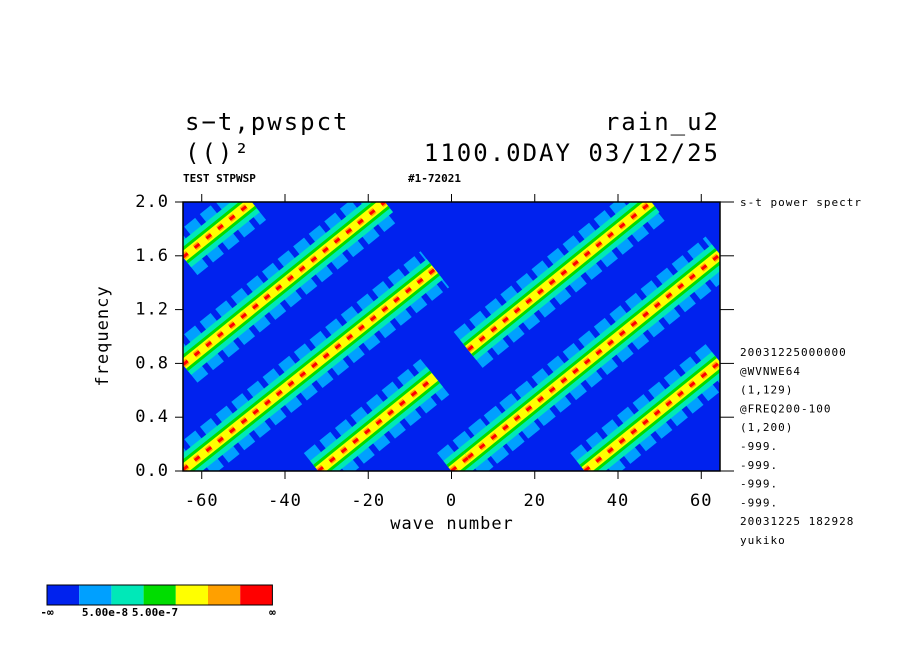 This screenshot has width=904, height=654. What do you see at coordinates (105, 612) in the screenshot?
I see `colorbar-label: 5.00e-8` at bounding box center [105, 612].